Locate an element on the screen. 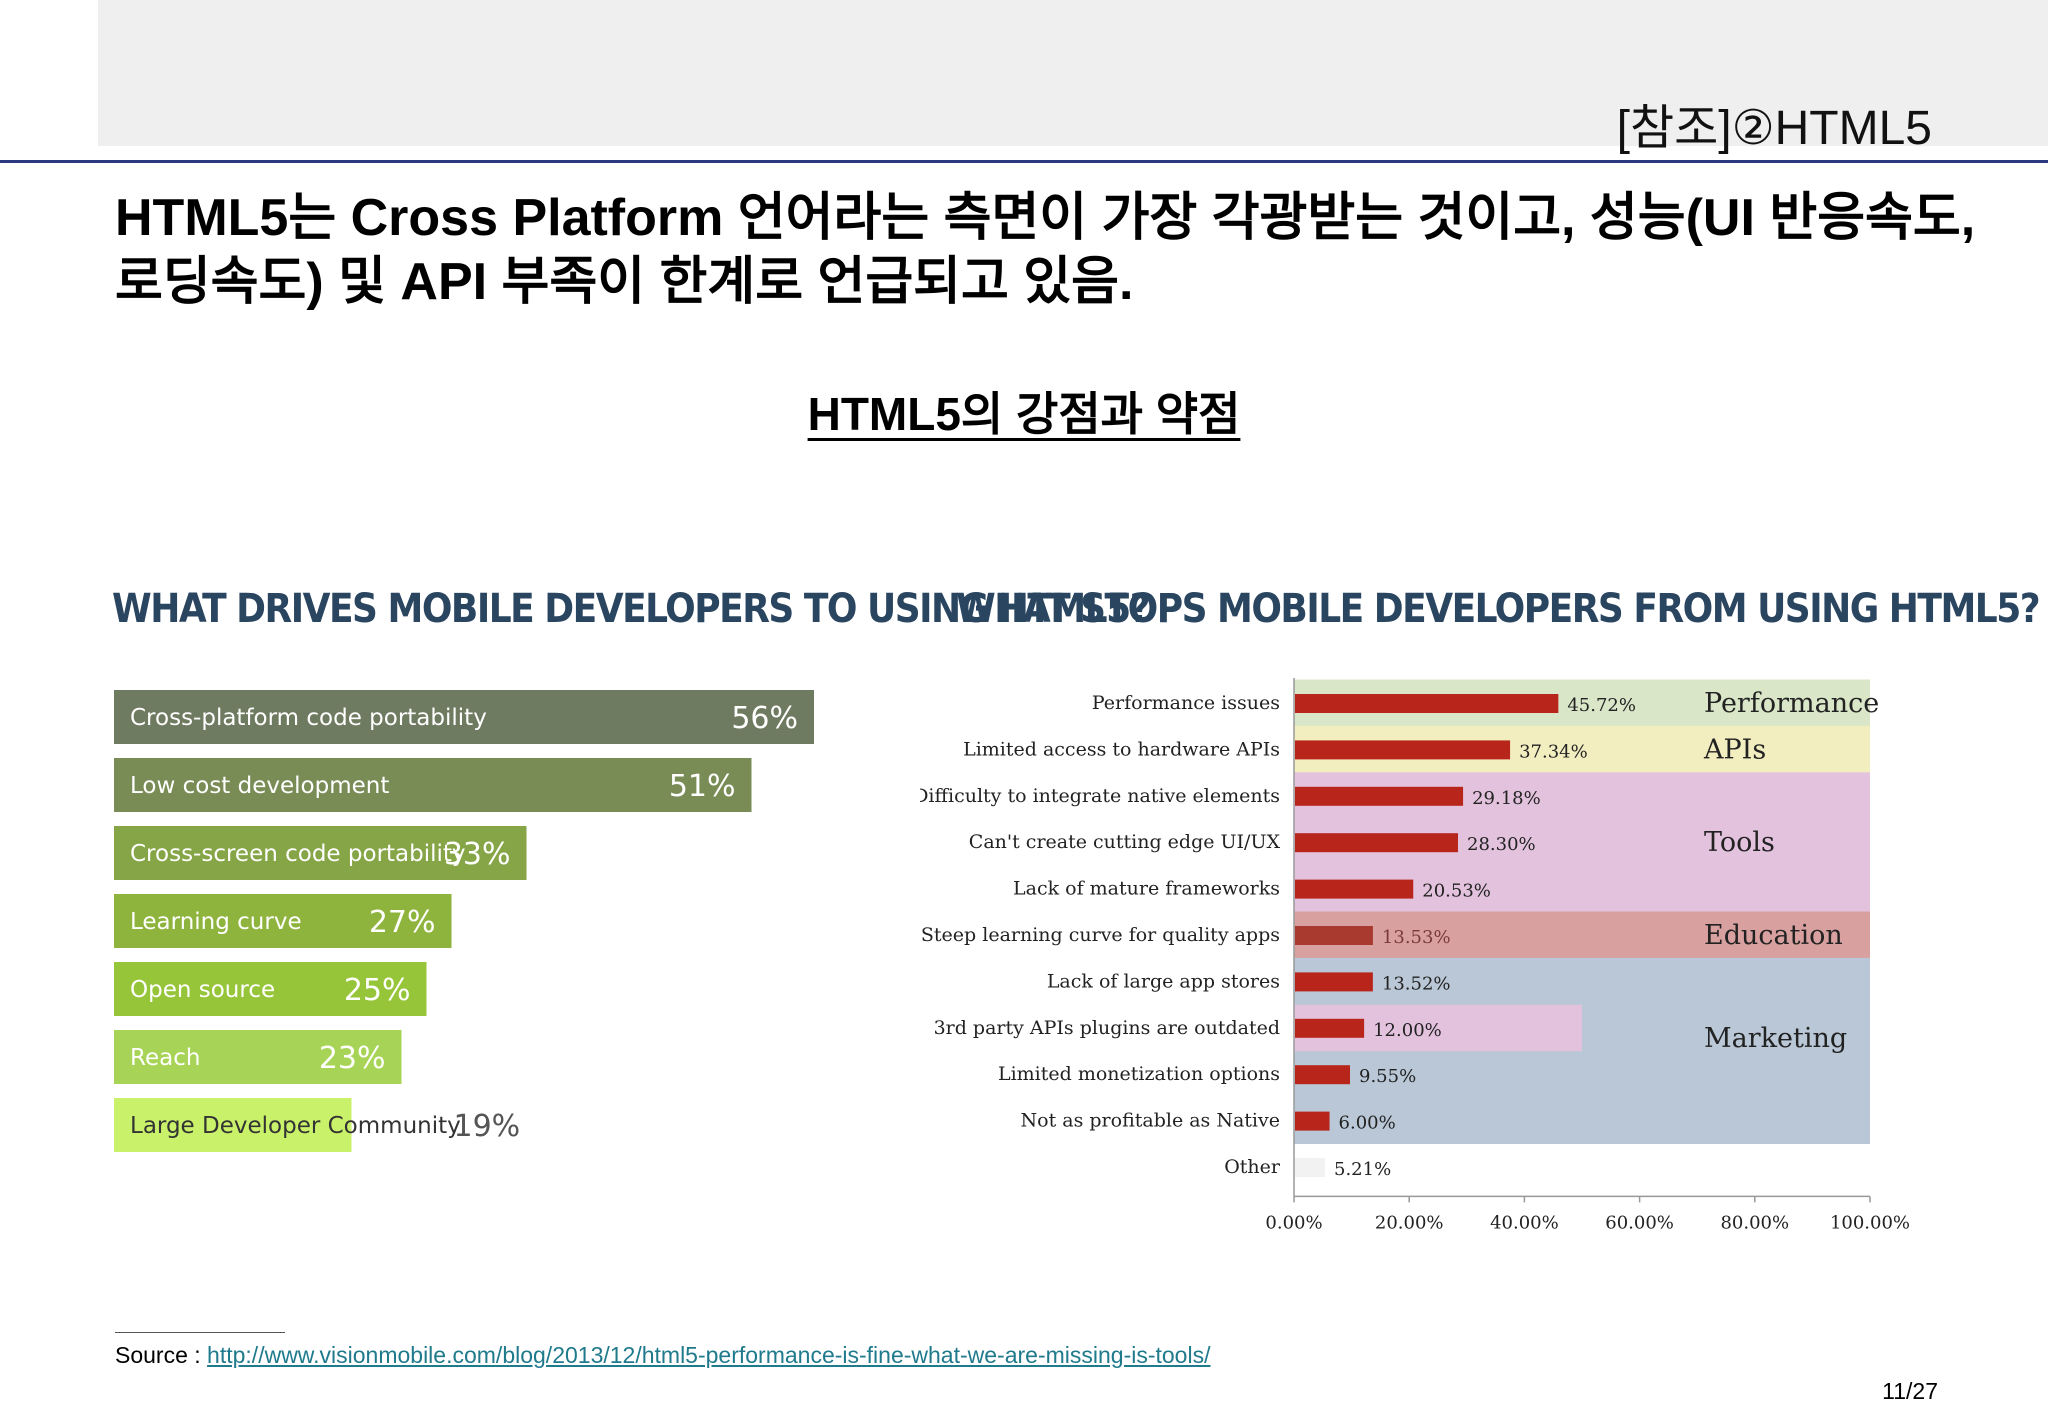 The image size is (2048, 1418). bar-category-label: Difficulty to integrate native elements is located at coordinates (1100, 796).